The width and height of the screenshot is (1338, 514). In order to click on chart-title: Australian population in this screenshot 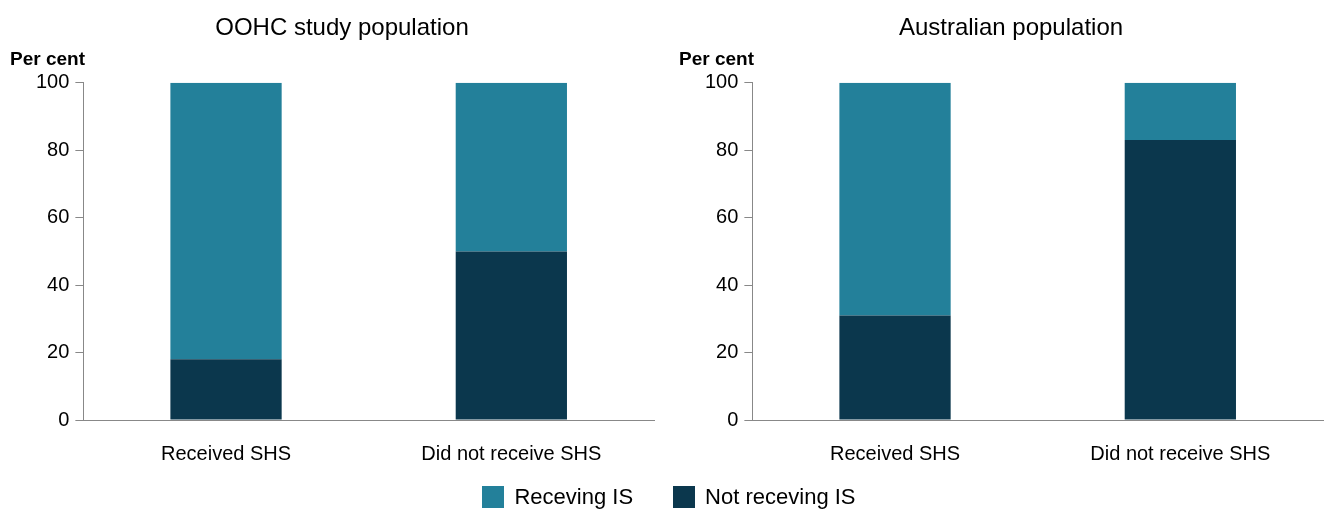, I will do `click(1011, 27)`.